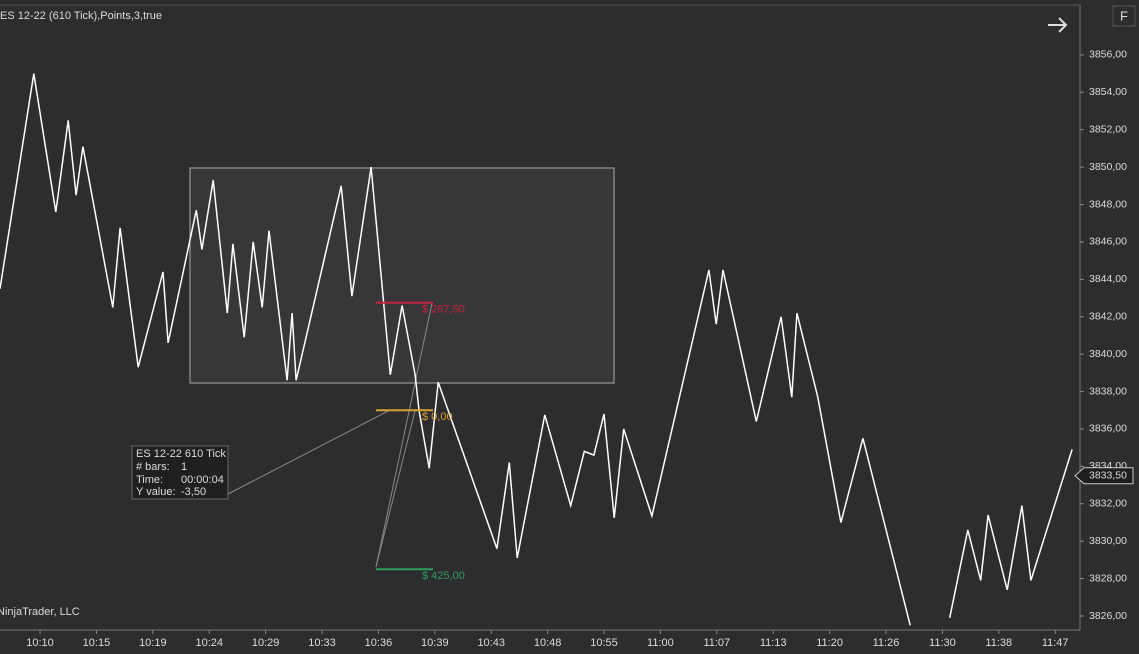 This screenshot has width=1139, height=654. Describe the element at coordinates (266, 643) in the screenshot. I see `x-tick-label: 10:29` at that location.